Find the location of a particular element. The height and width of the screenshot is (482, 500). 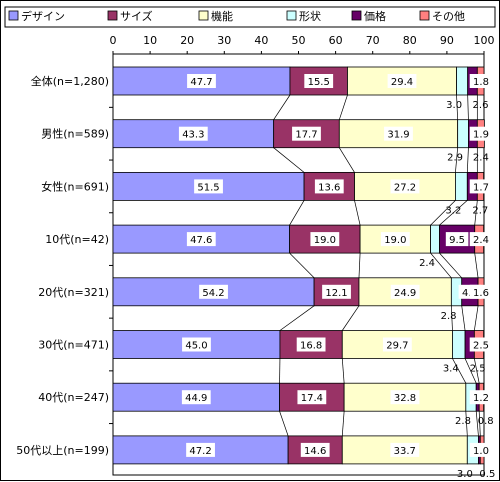

data-label-5-4: 1.6 is located at coordinates (481, 293).